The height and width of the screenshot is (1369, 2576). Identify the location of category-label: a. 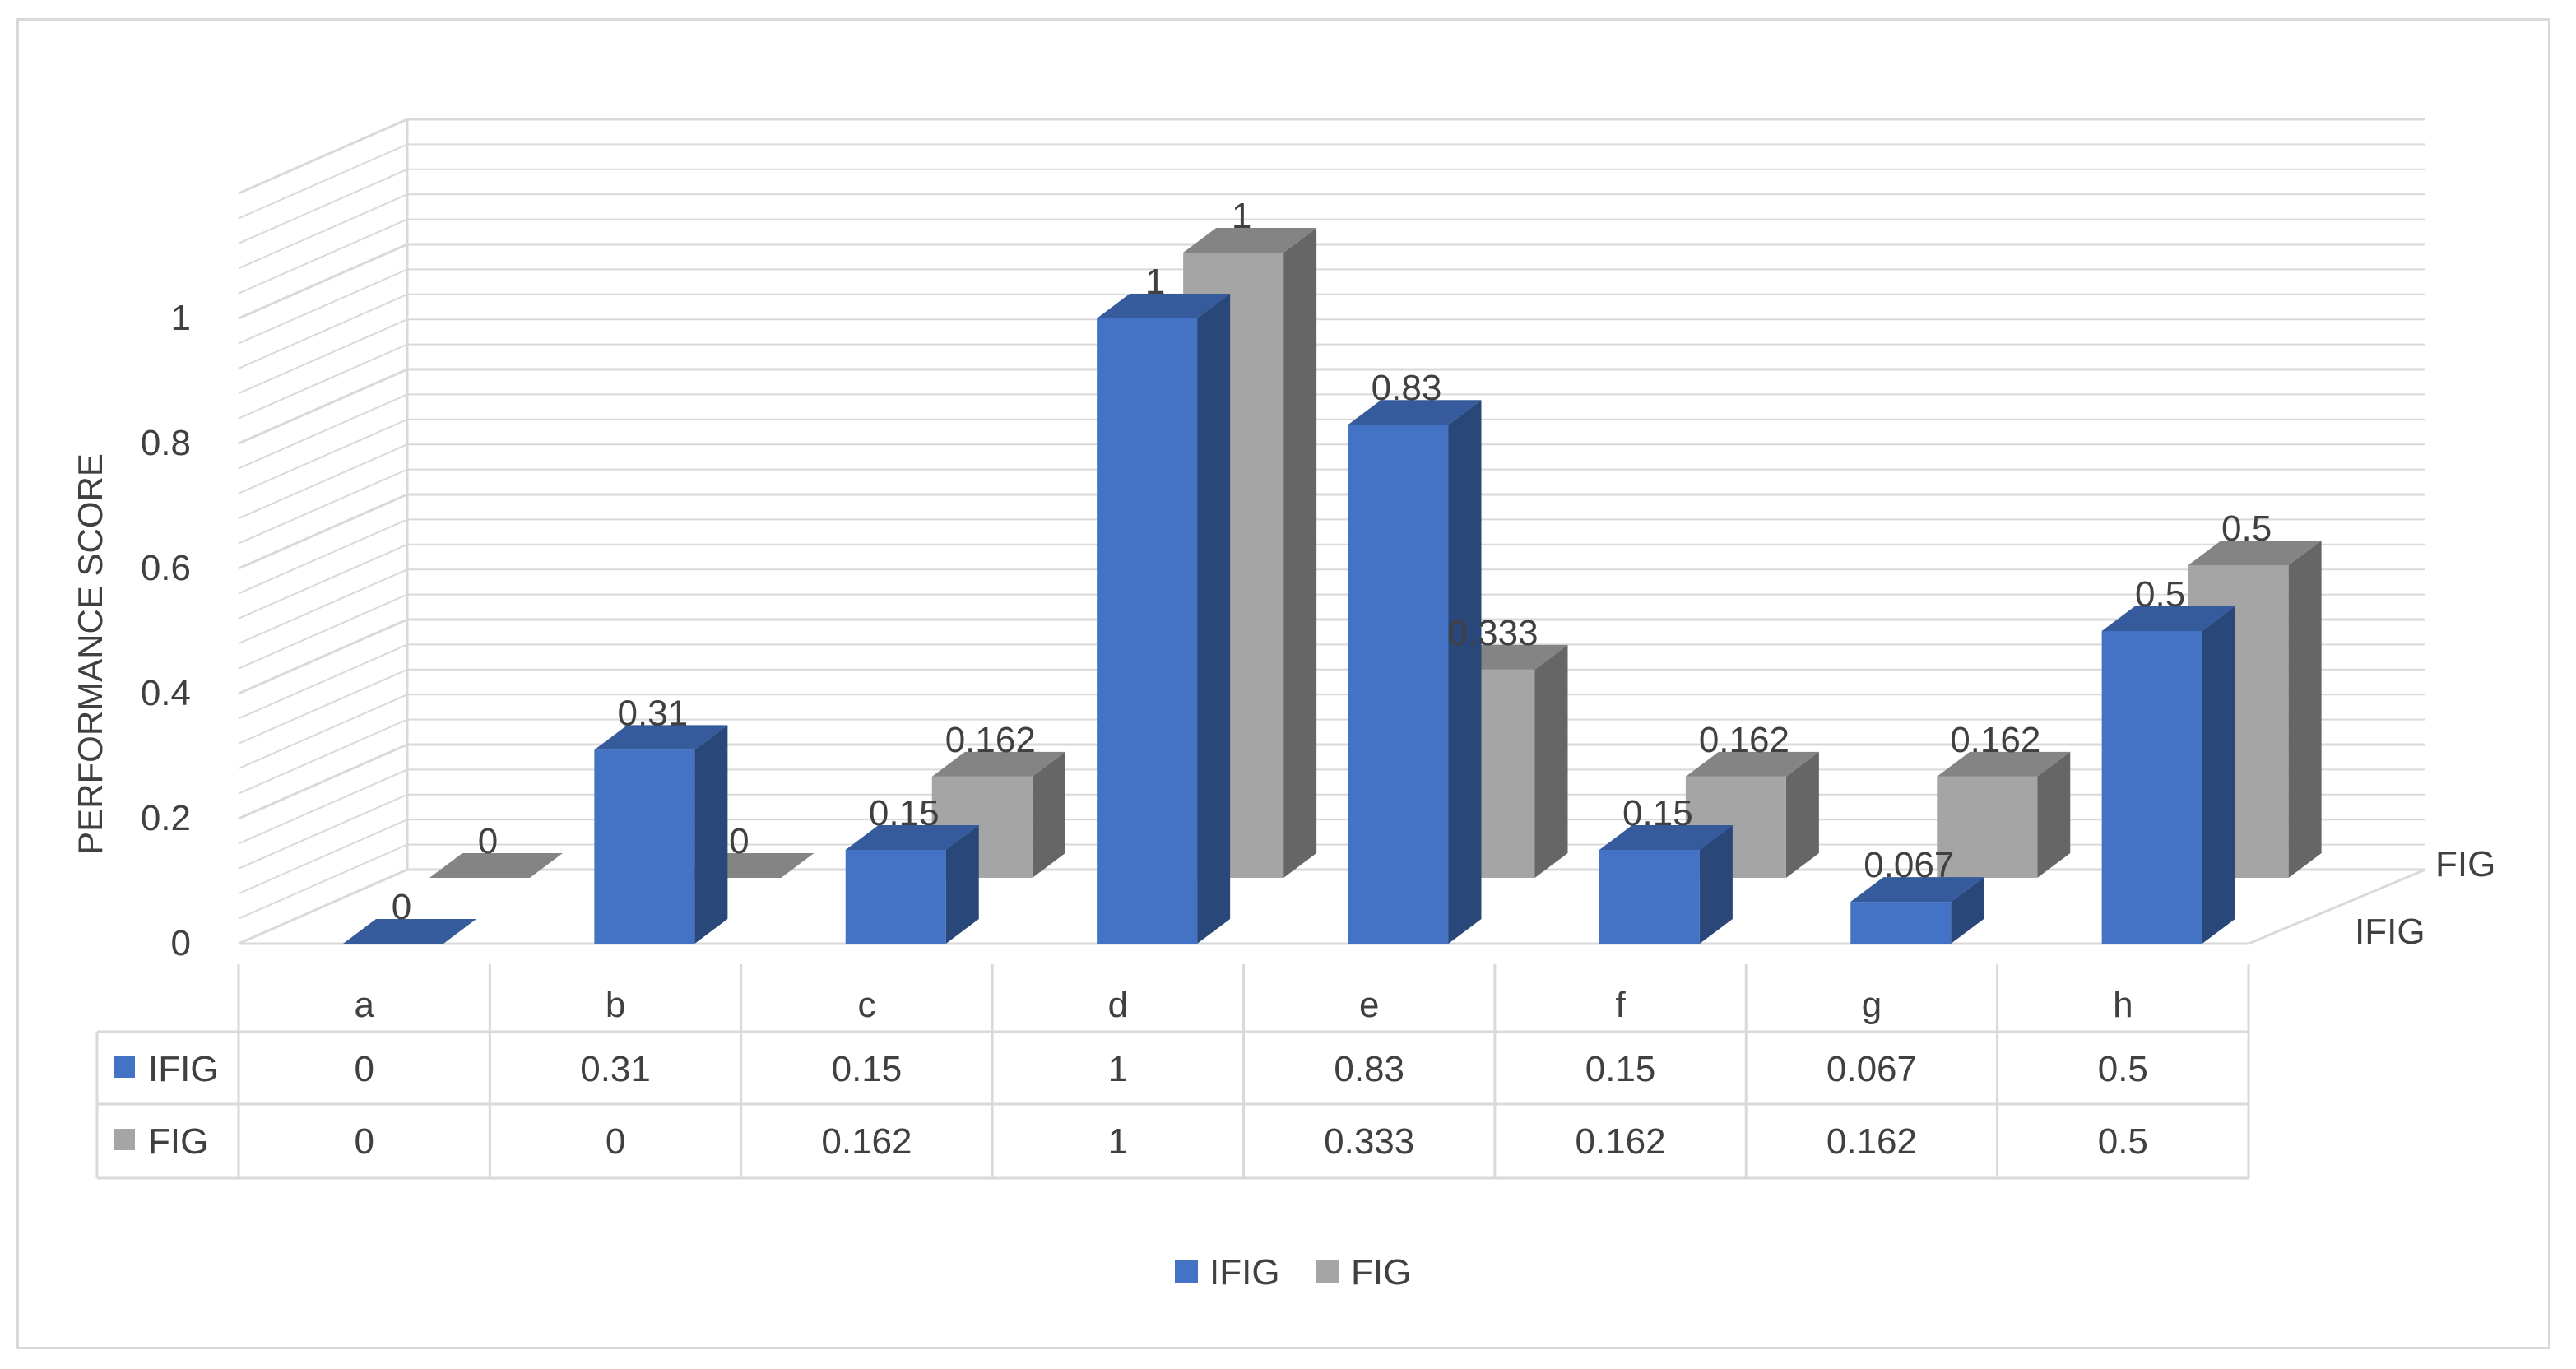
(364, 1005).